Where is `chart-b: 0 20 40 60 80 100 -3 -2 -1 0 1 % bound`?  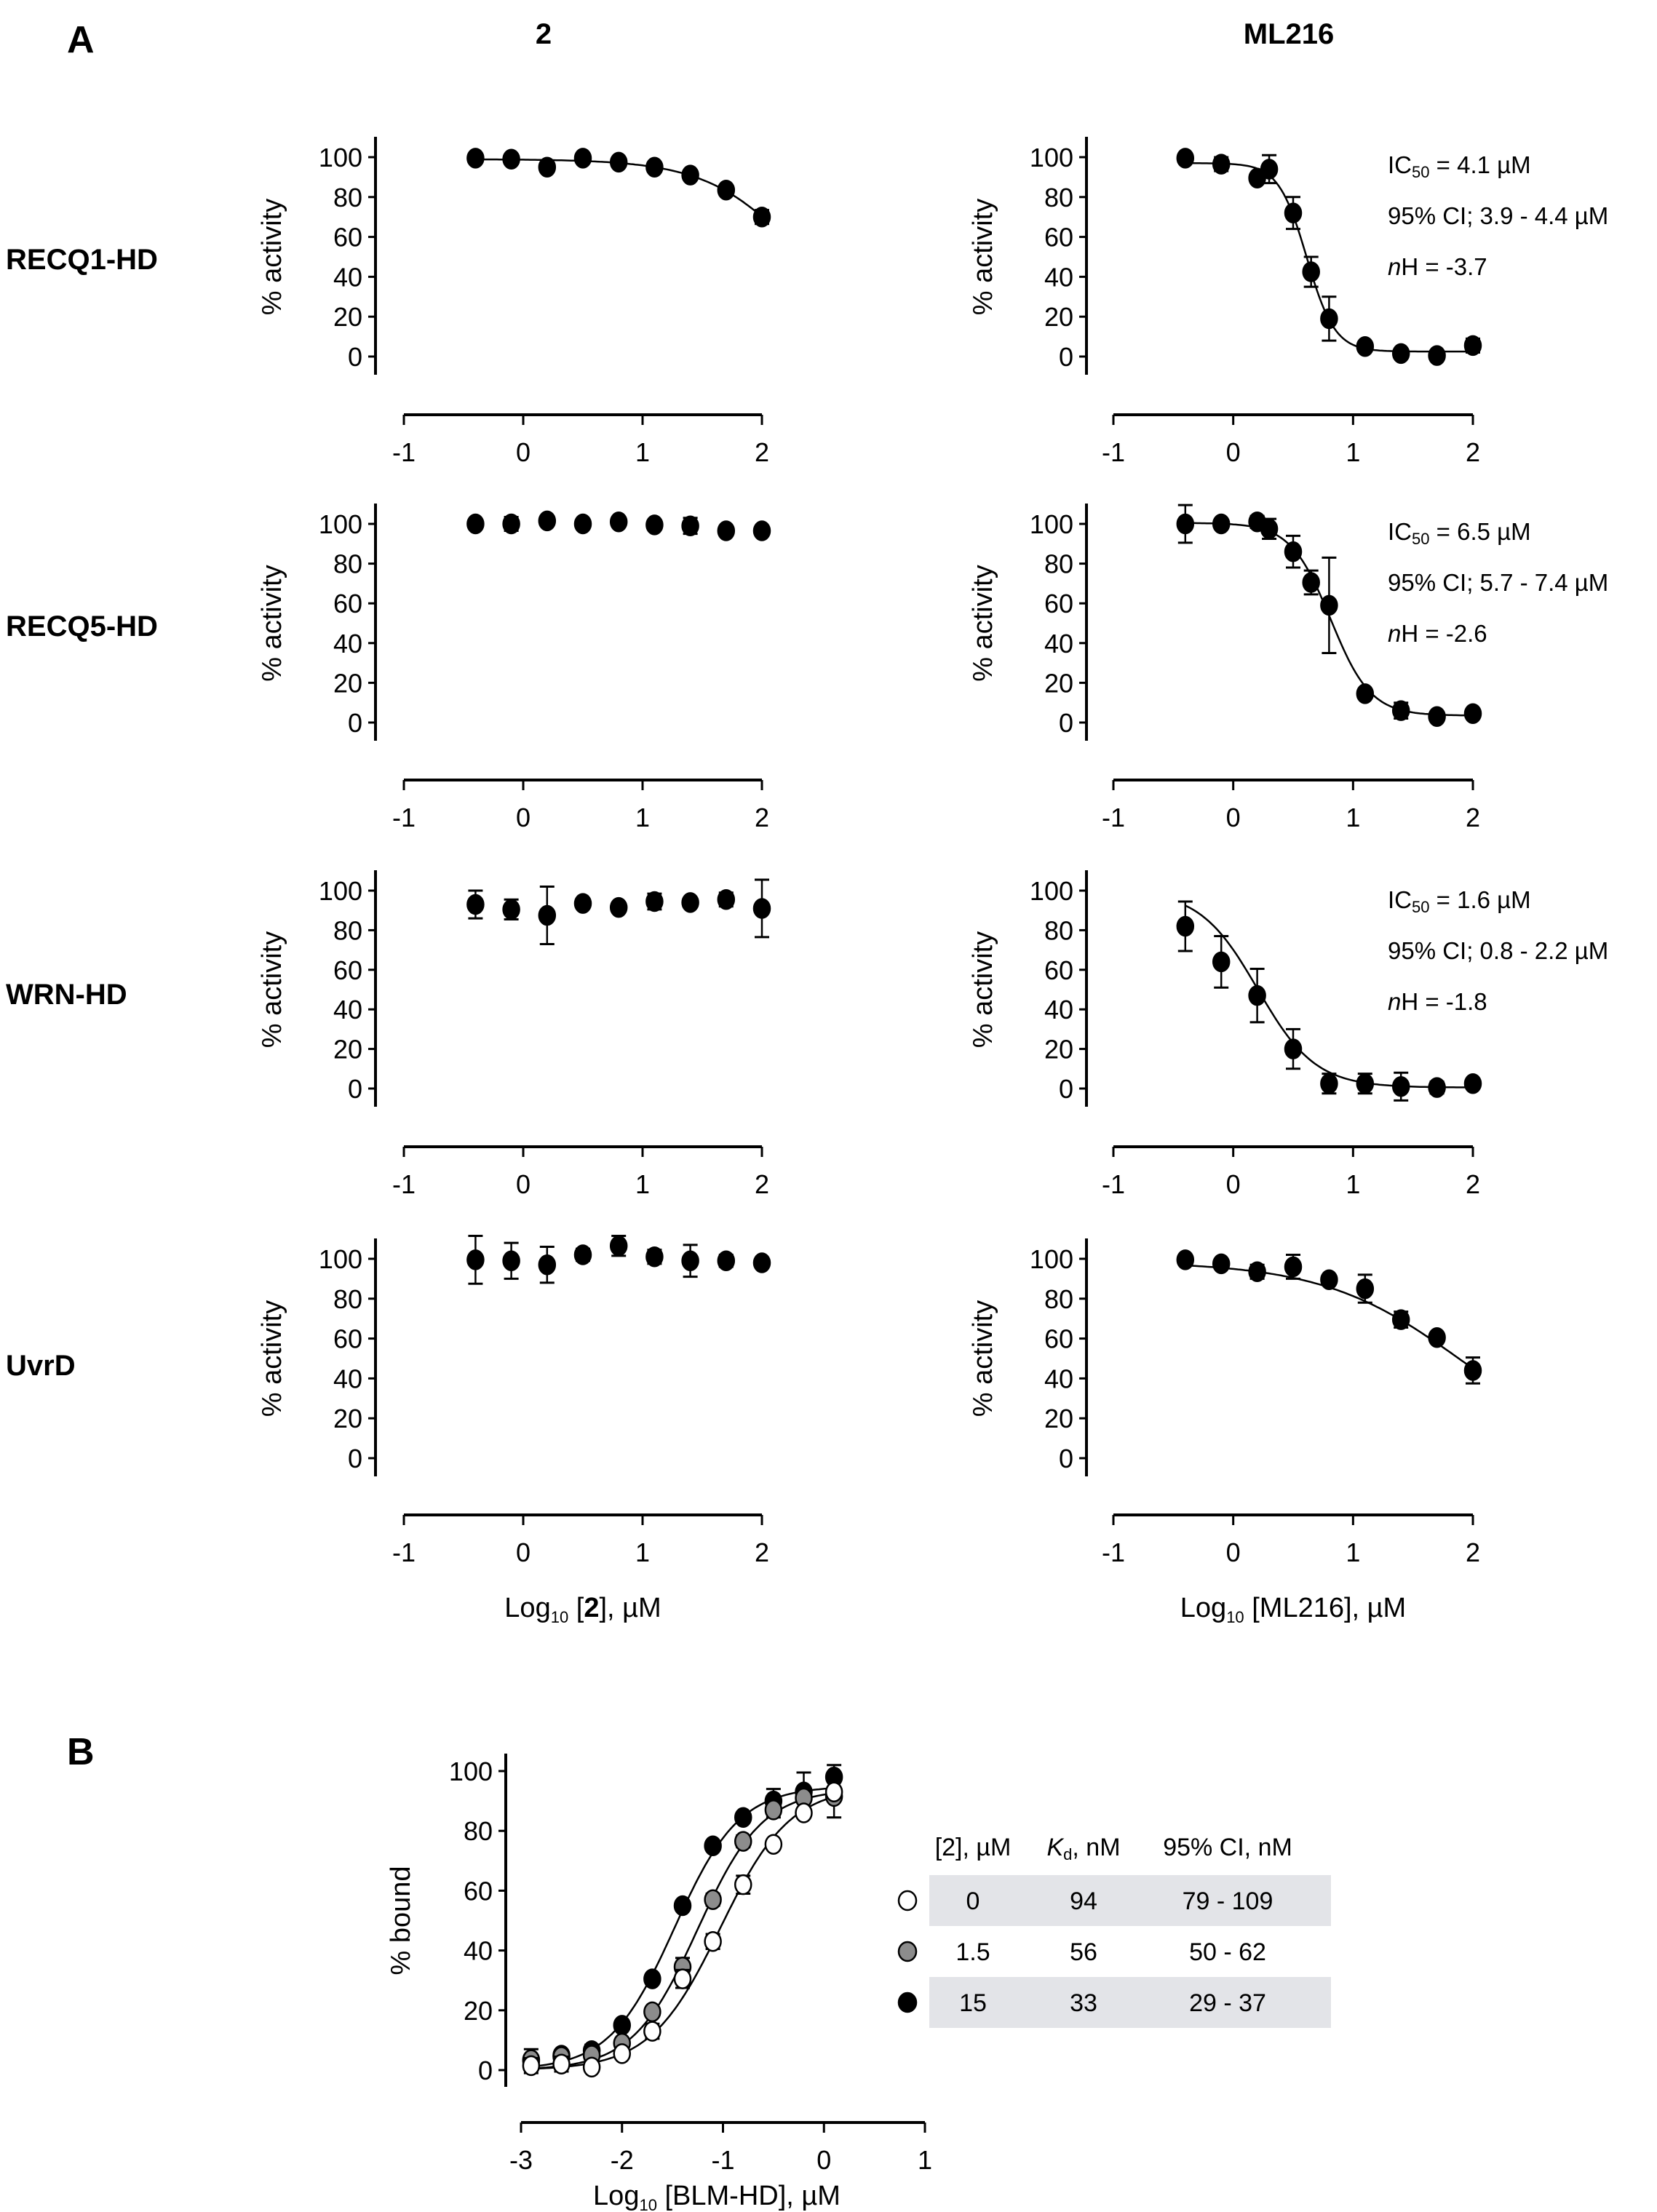
chart-b: 0 20 40 60 80 100 -3 -2 -1 0 1 % bound is located at coordinates (659, 1964).